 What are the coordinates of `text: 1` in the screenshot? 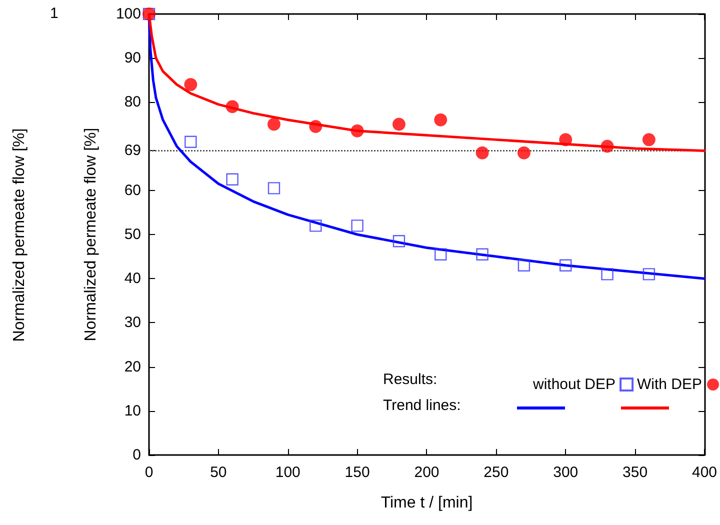 It's located at (54, 13).